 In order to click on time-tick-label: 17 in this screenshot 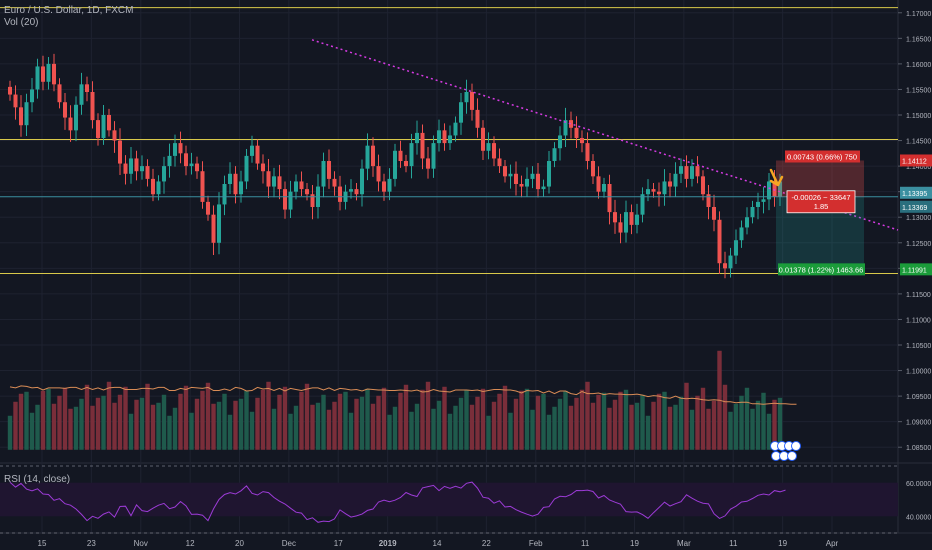, I will do `click(338, 543)`.